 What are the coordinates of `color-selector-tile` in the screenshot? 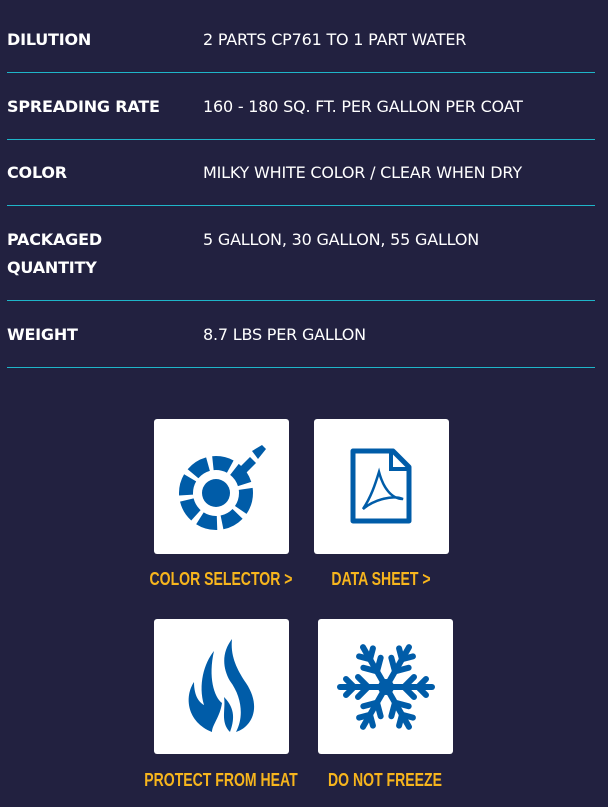 It's located at (221, 486).